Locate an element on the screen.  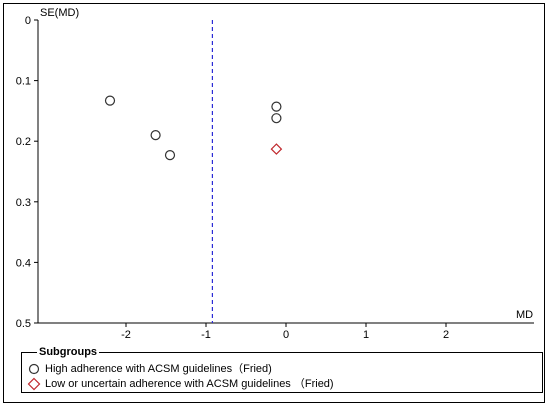
y-tick-label: 0.5 is located at coordinates (23, 324).